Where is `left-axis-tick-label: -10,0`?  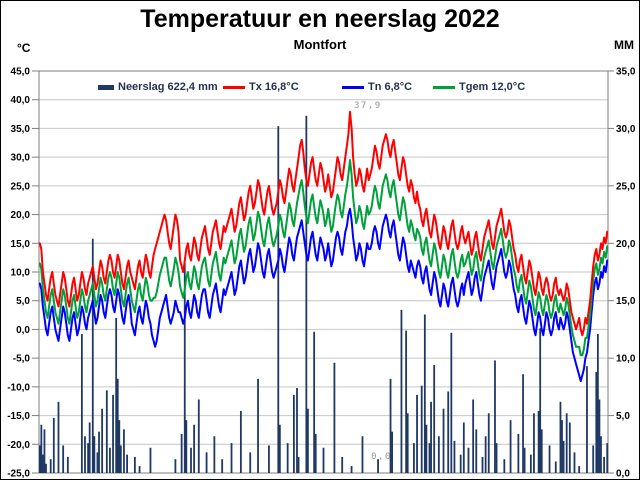 left-axis-tick-label: -10,0 is located at coordinates (18, 387).